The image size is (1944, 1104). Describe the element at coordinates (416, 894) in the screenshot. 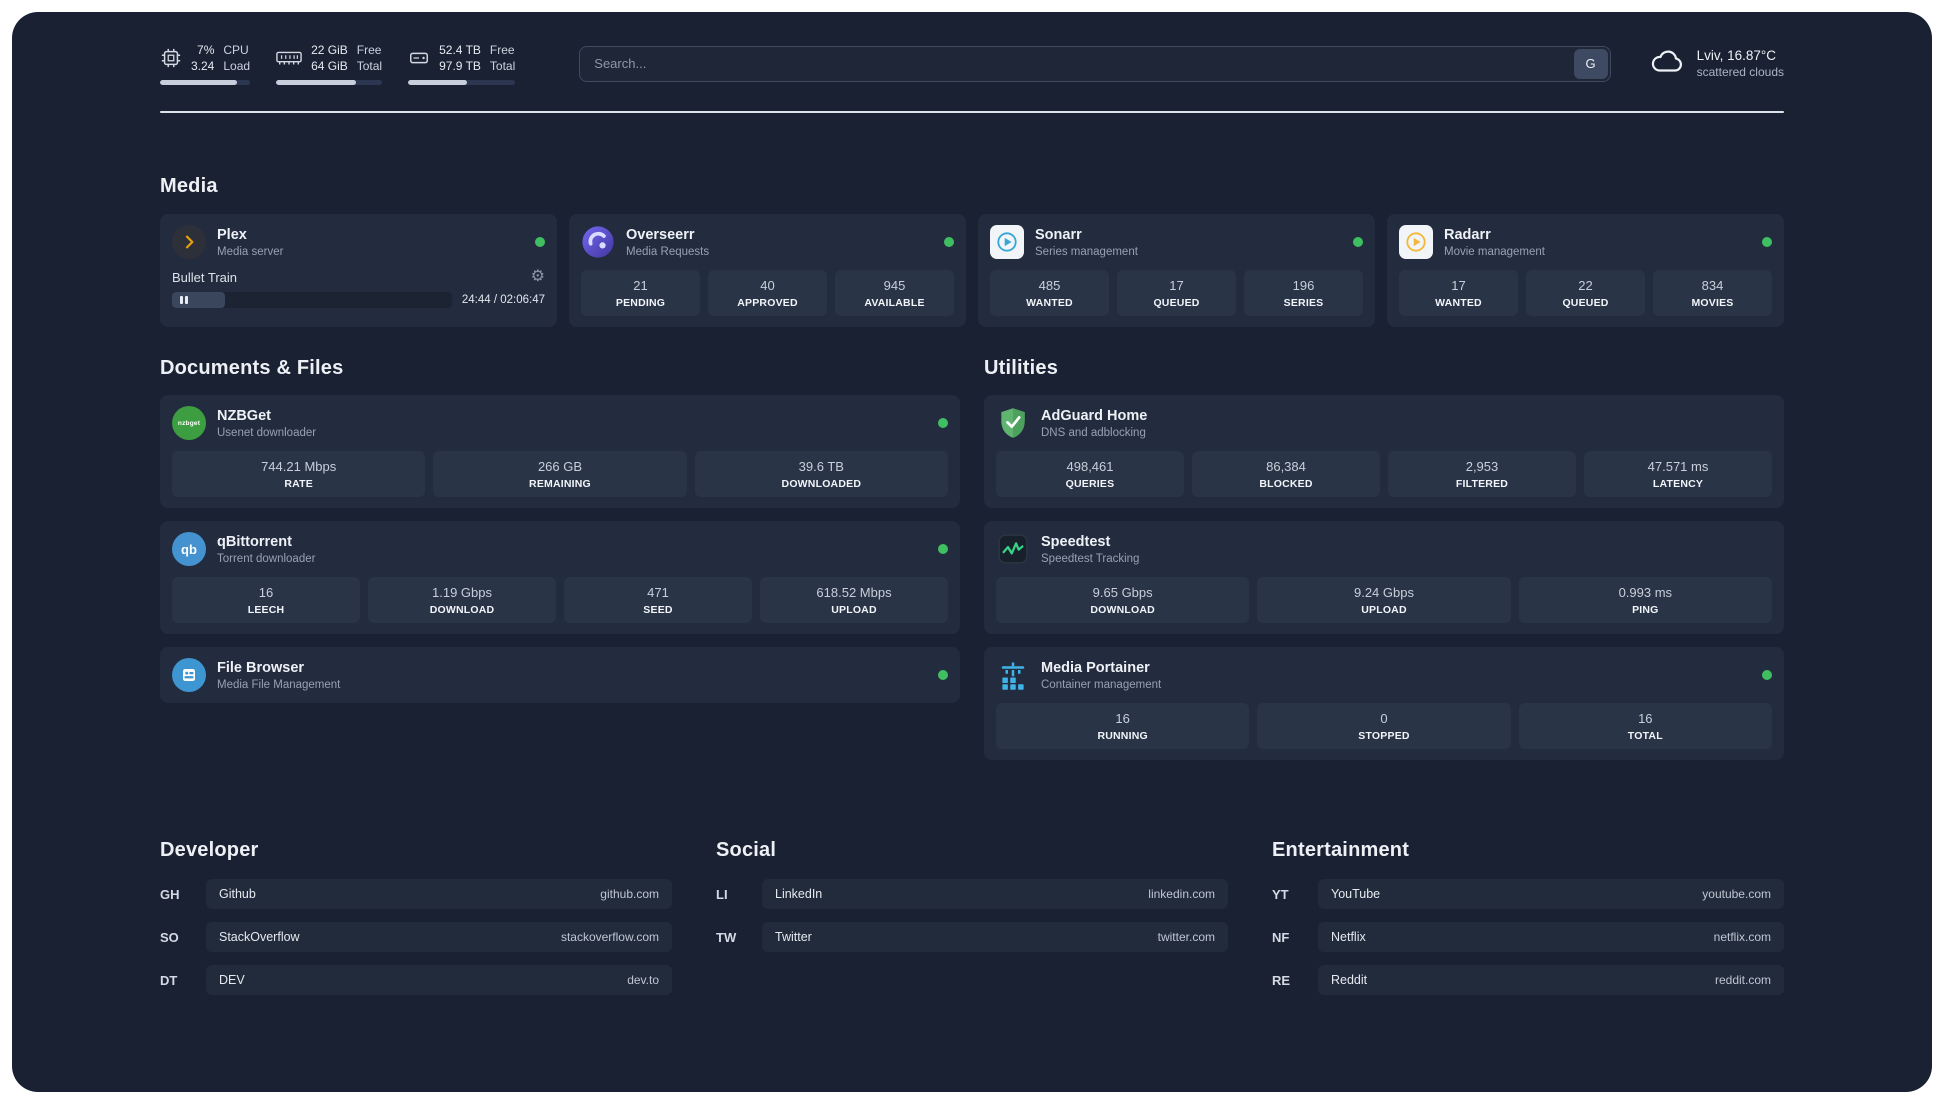

I see `link-github: GH Github github.com` at that location.